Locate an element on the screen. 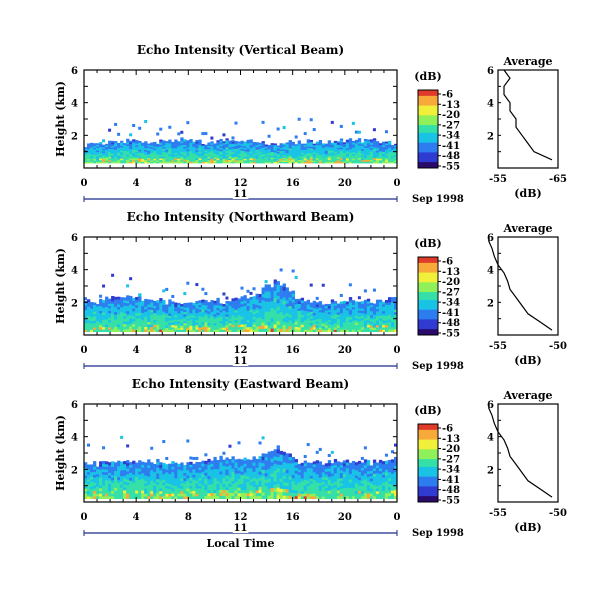 Image resolution: width=612 pixels, height=598 pixels. colorbar-tick-label: -48 is located at coordinates (451, 156).